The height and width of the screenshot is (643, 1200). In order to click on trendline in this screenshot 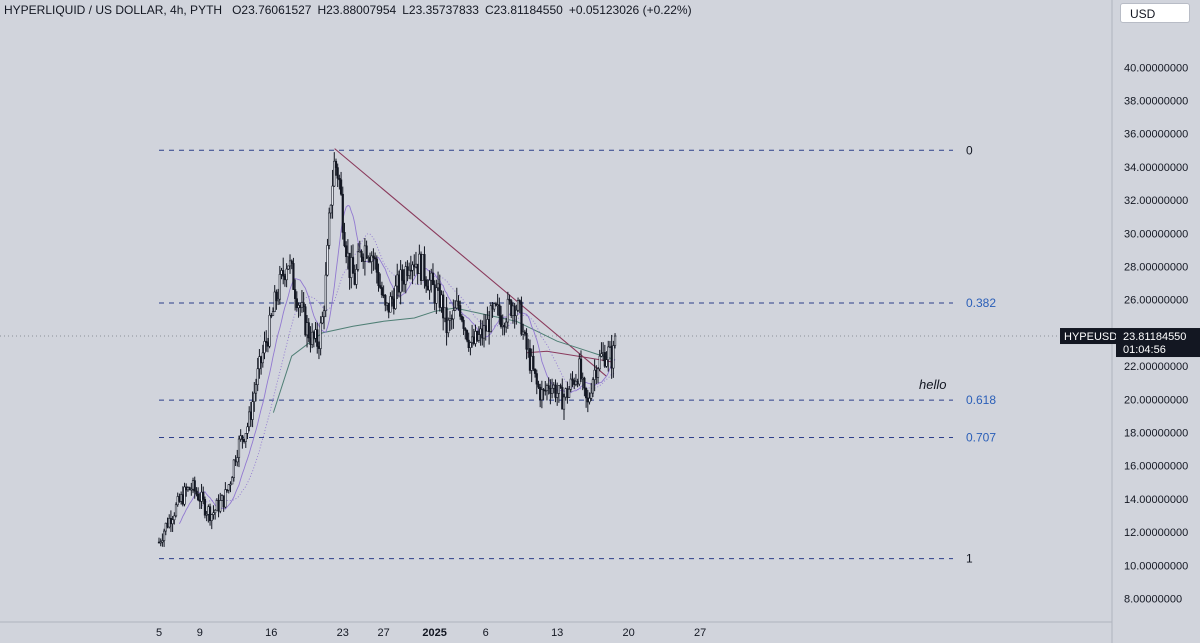, I will do `click(470, 262)`.